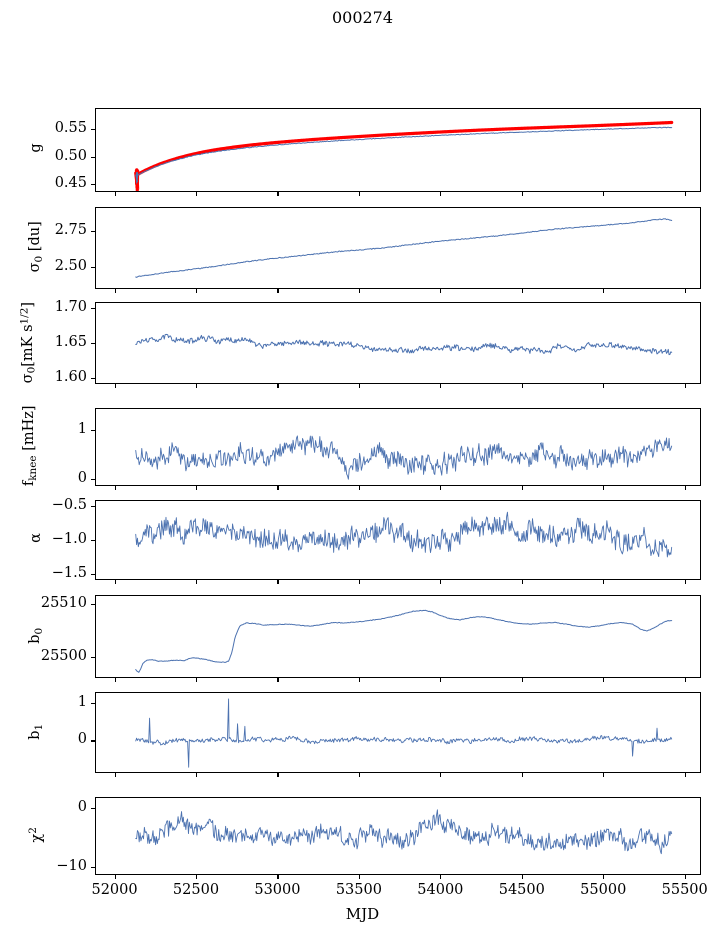  Describe the element at coordinates (71, 865) in the screenshot. I see `y-tick-label: −10` at that location.